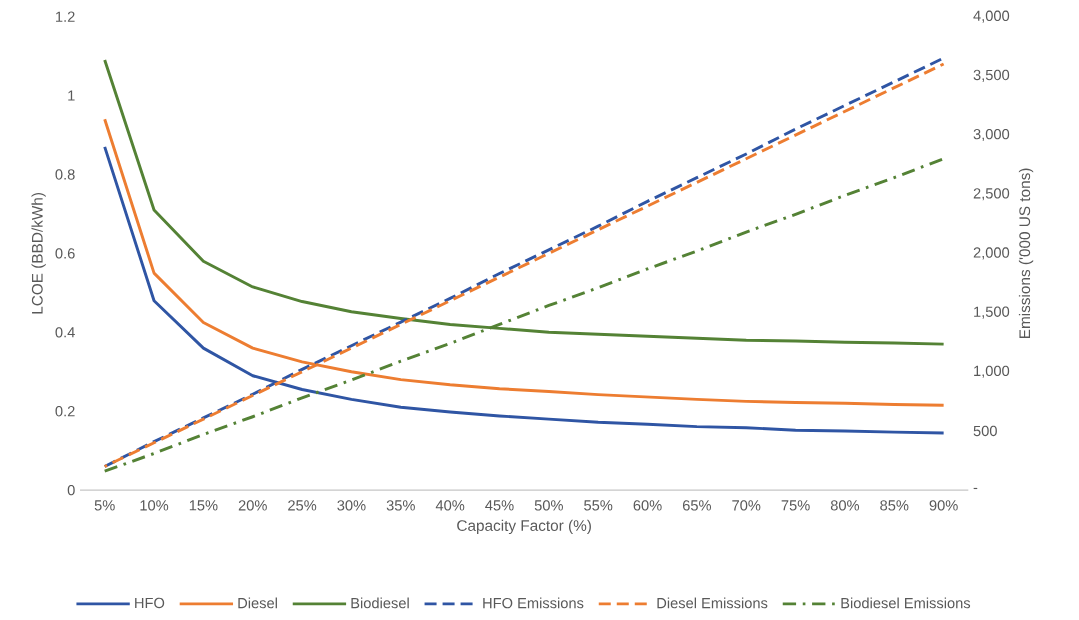 This screenshot has width=1079, height=620. Describe the element at coordinates (38, 253) in the screenshot. I see `y-axis-title: LCOE (BBD/kWh)` at that location.